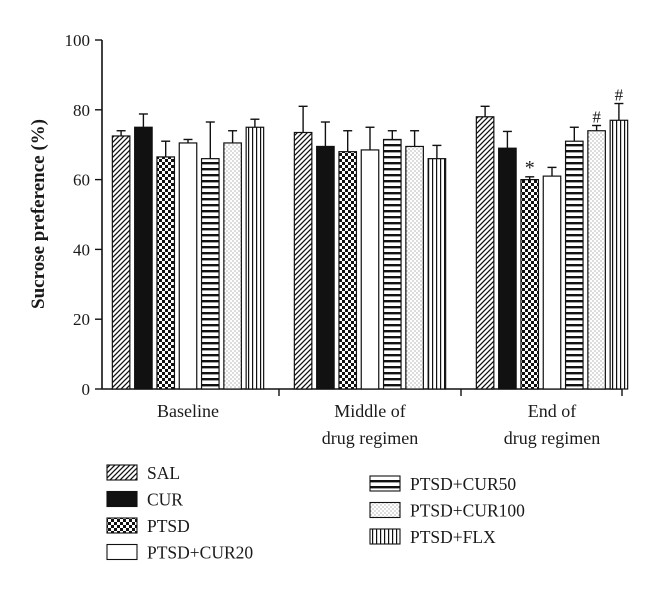  Describe the element at coordinates (163, 473) in the screenshot. I see `legend-label: SAL` at that location.